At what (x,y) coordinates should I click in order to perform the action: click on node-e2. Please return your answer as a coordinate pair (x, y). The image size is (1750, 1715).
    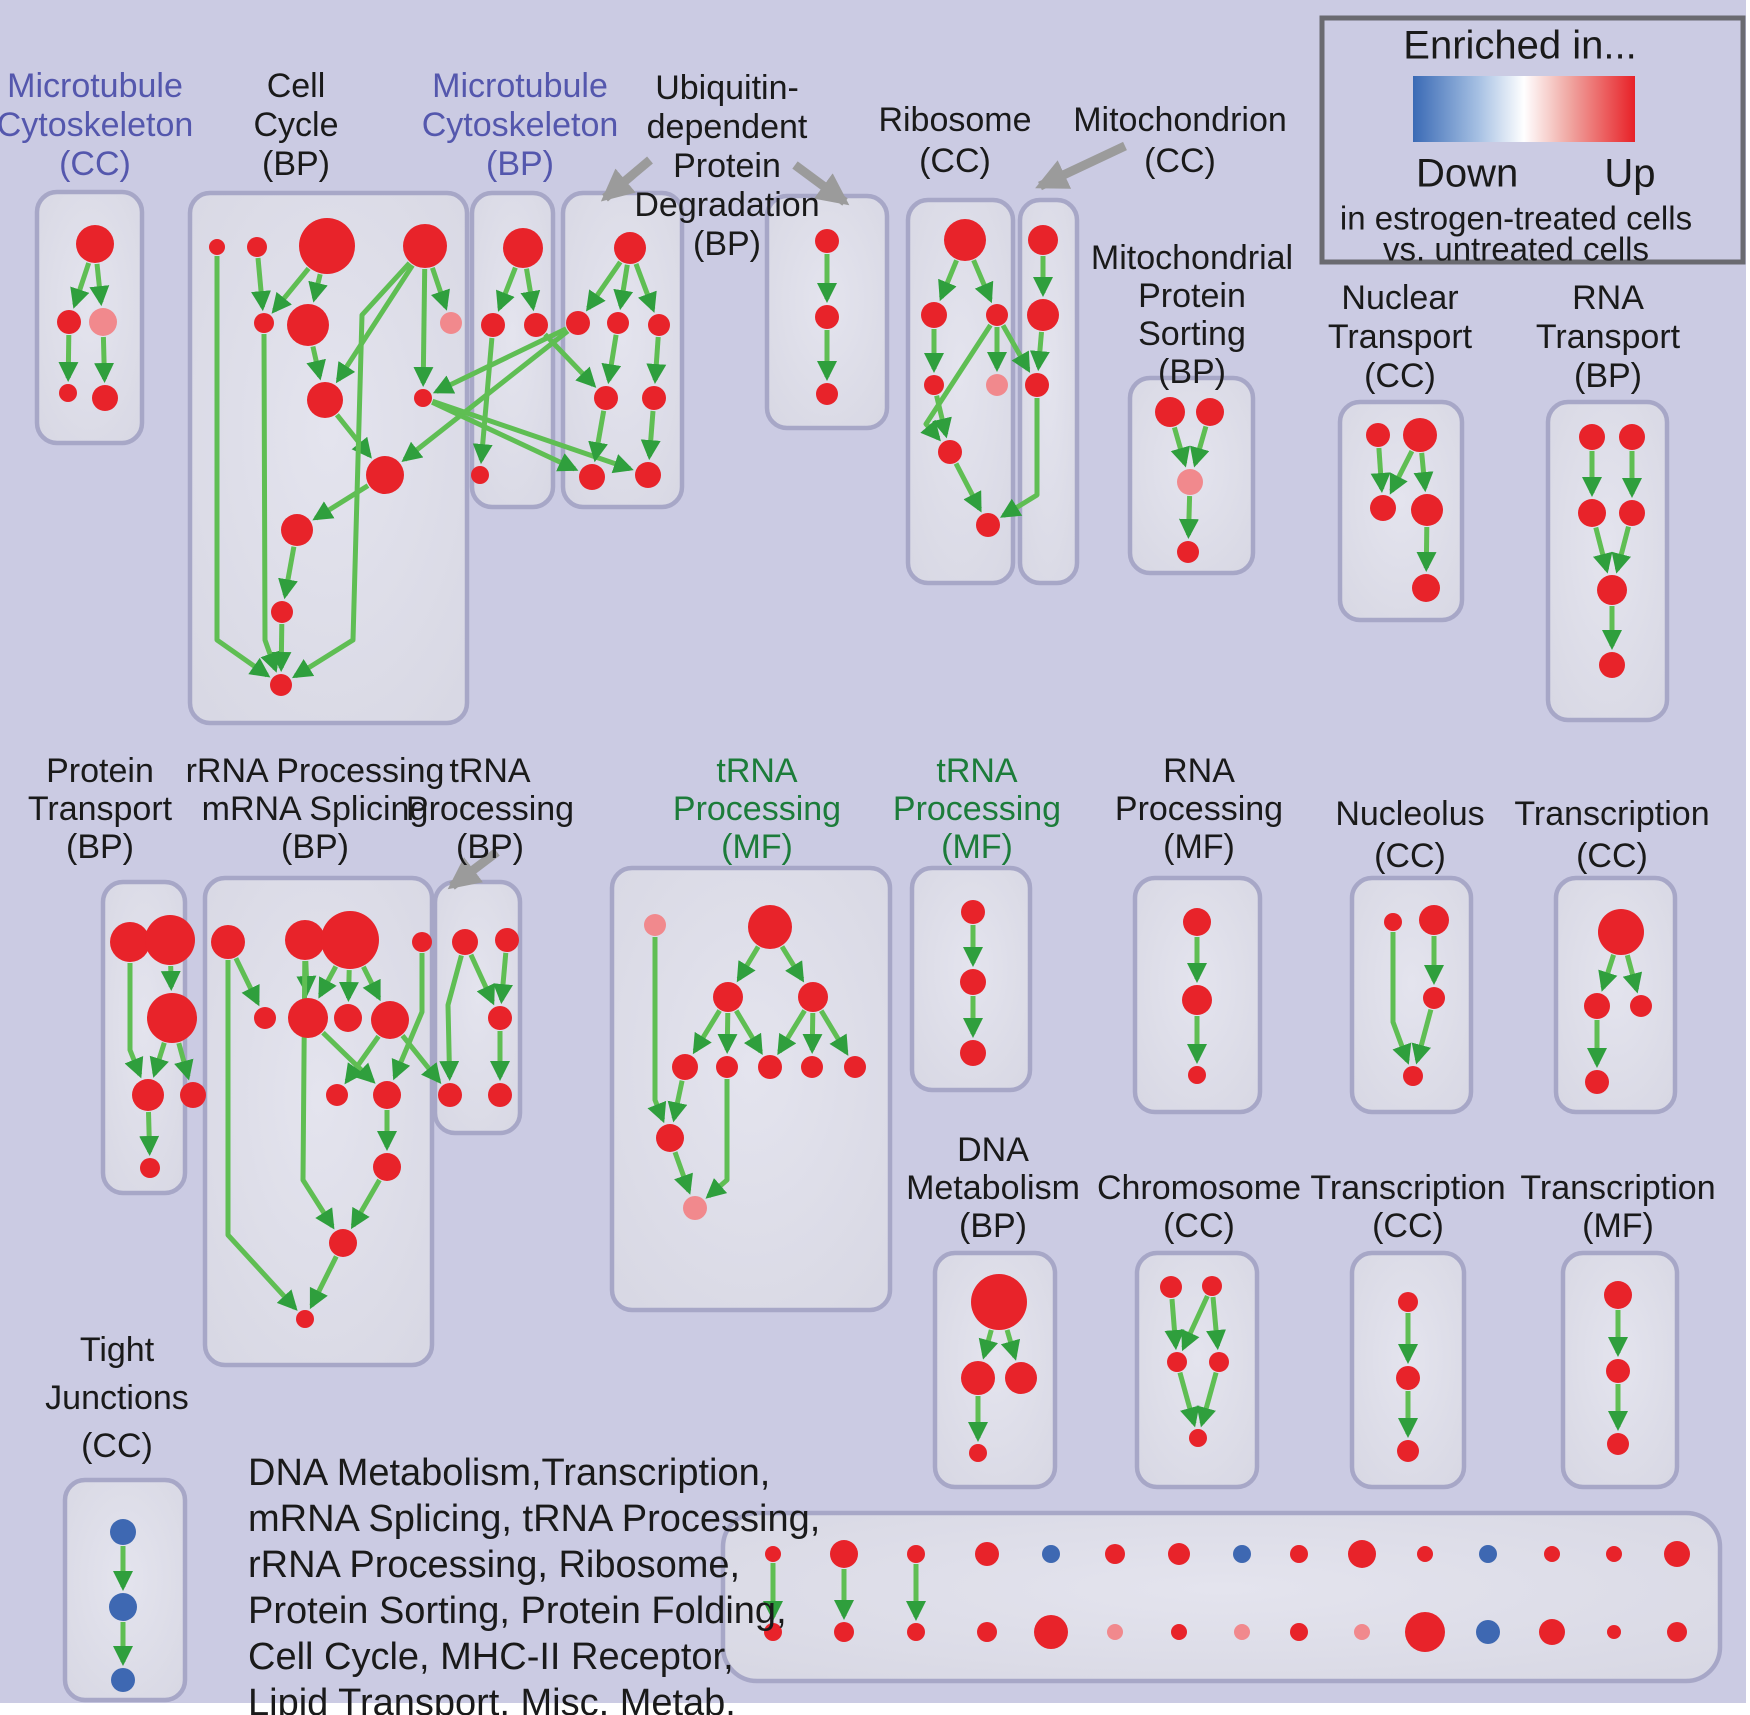
    Looking at the image, I should click on (827, 317).